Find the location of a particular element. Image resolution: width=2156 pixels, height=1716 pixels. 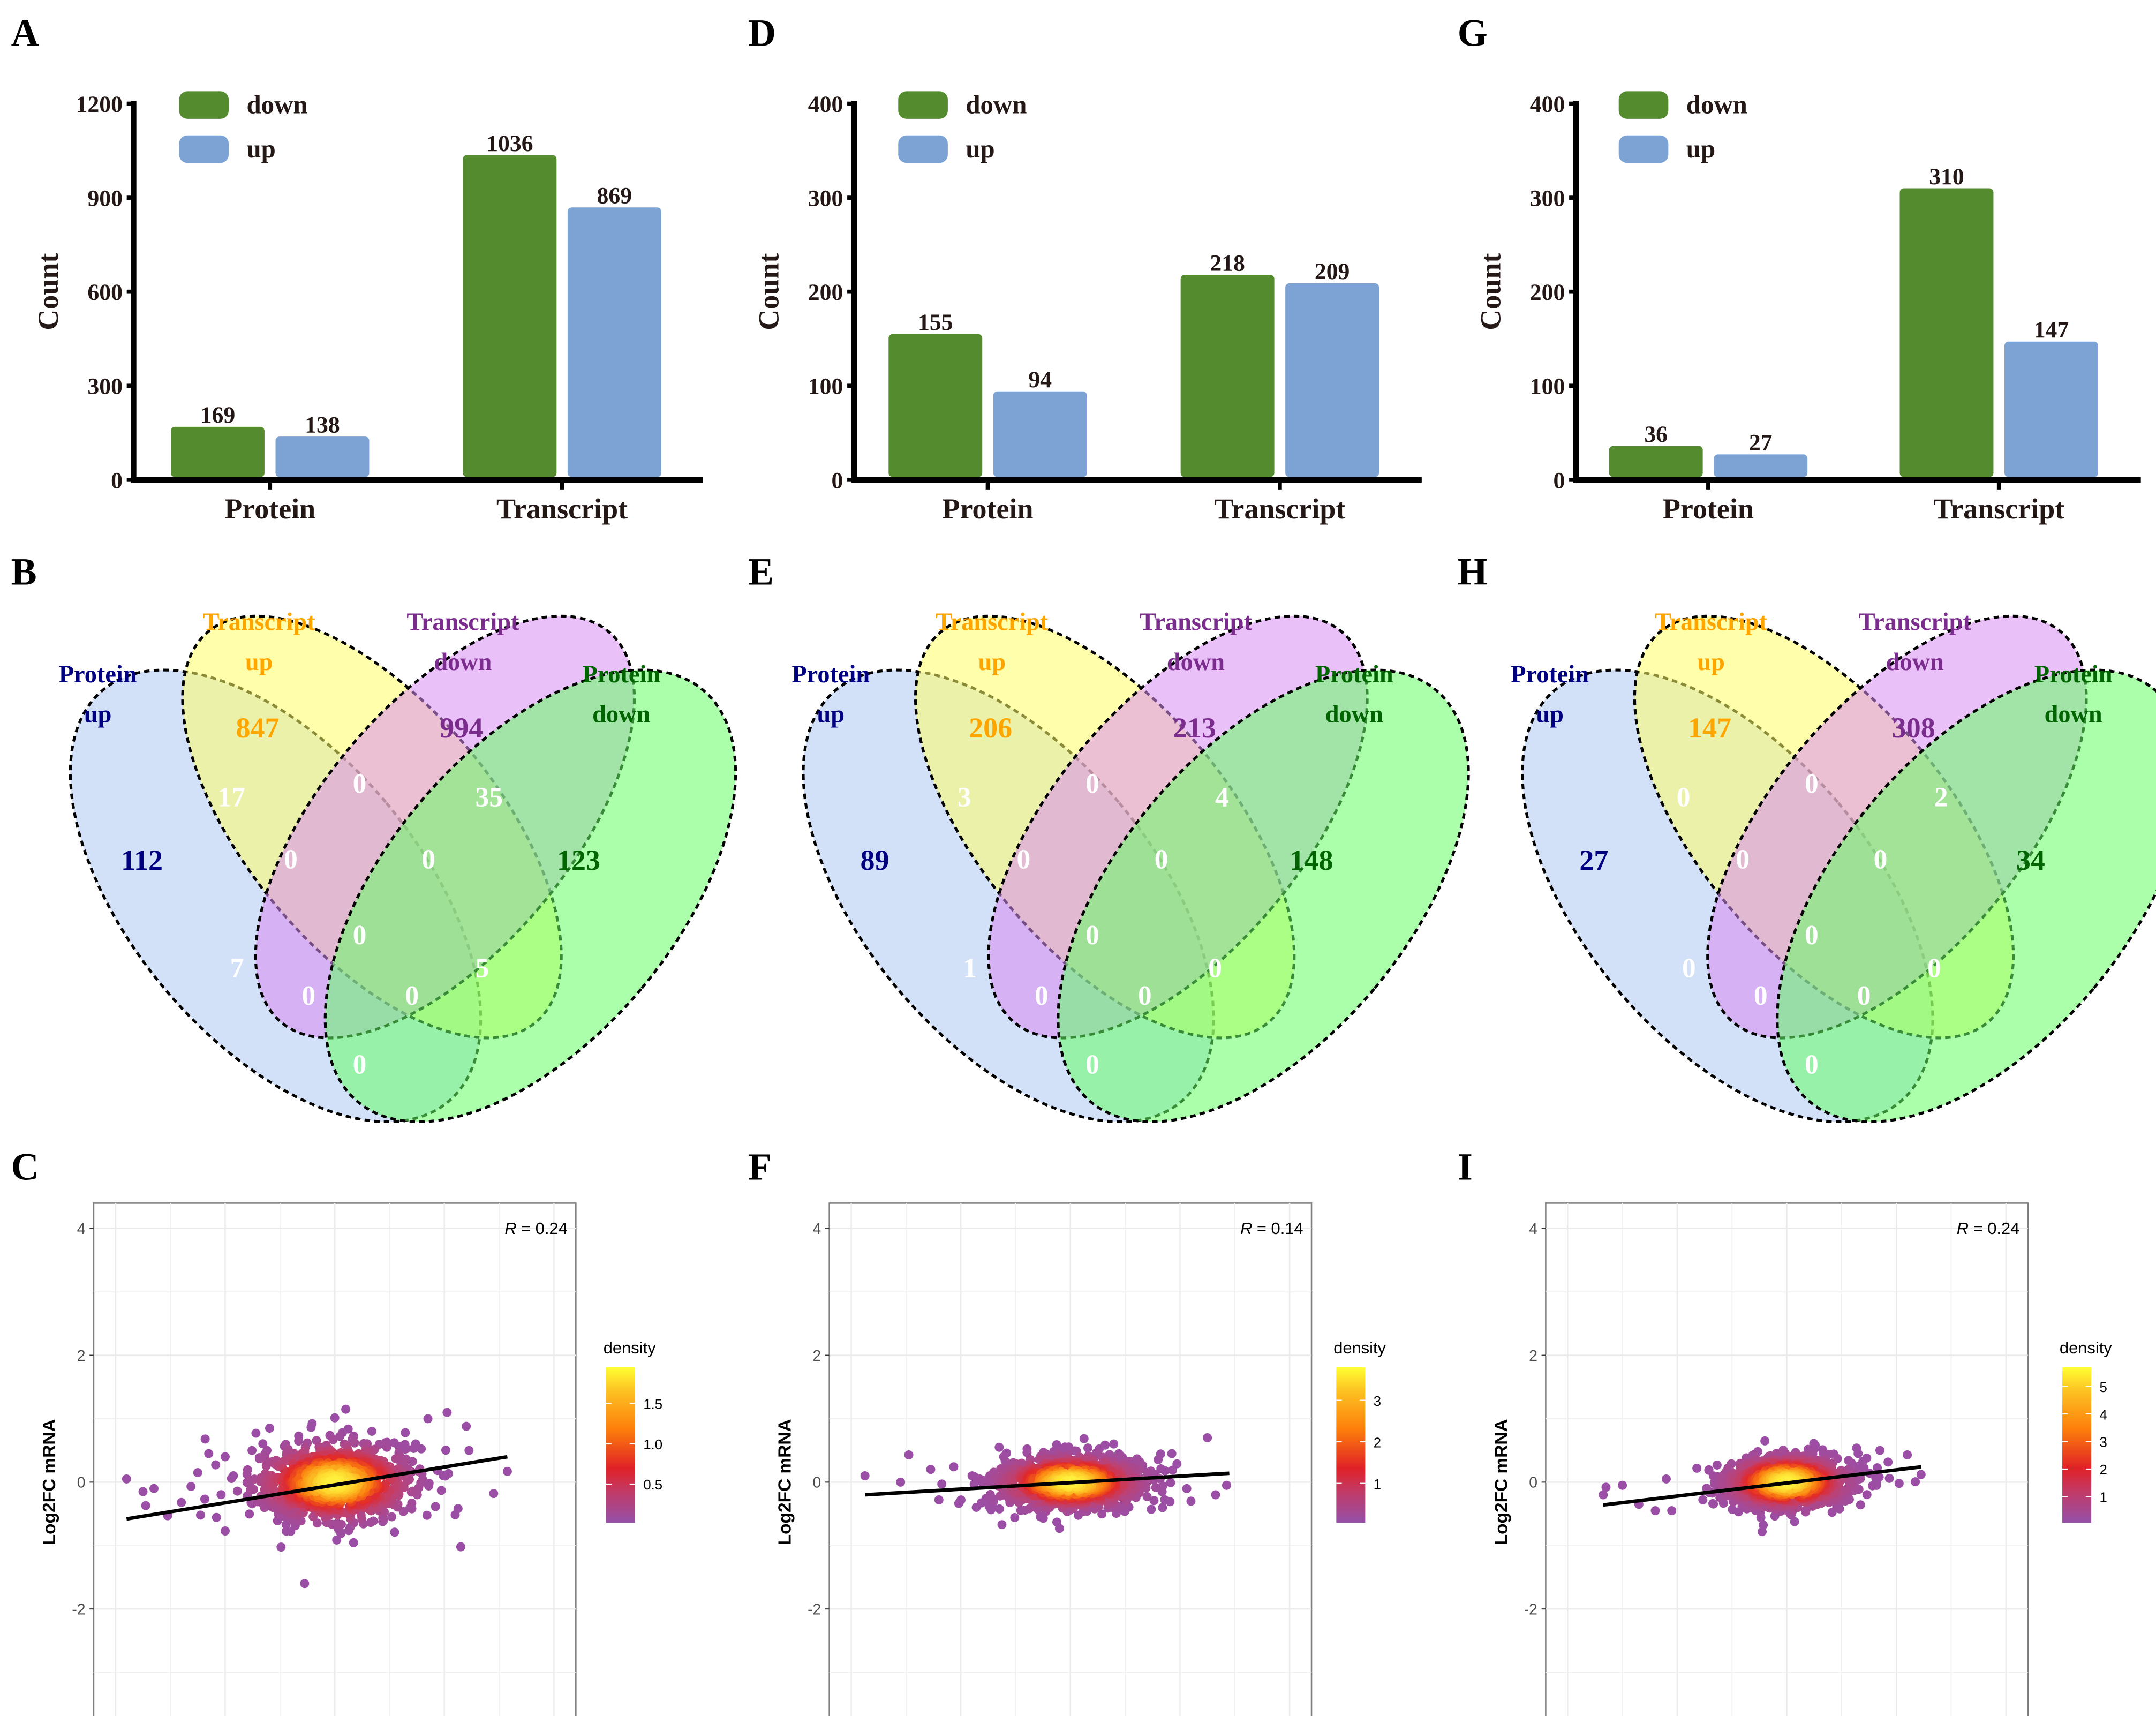

bar-value-label: 209 is located at coordinates (1332, 271).